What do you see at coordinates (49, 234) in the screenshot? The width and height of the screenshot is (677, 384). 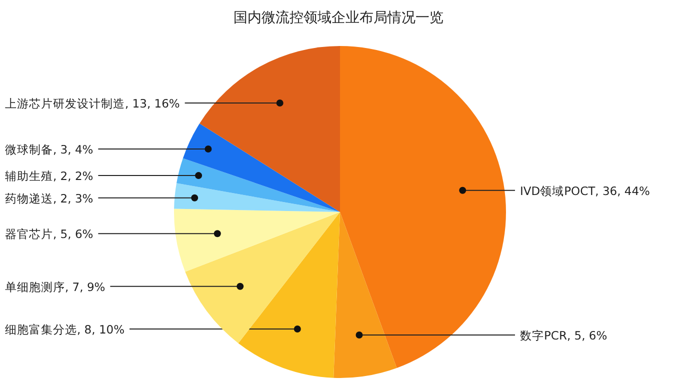 I see `slice-label: 器官芯片, 5, 6%` at bounding box center [49, 234].